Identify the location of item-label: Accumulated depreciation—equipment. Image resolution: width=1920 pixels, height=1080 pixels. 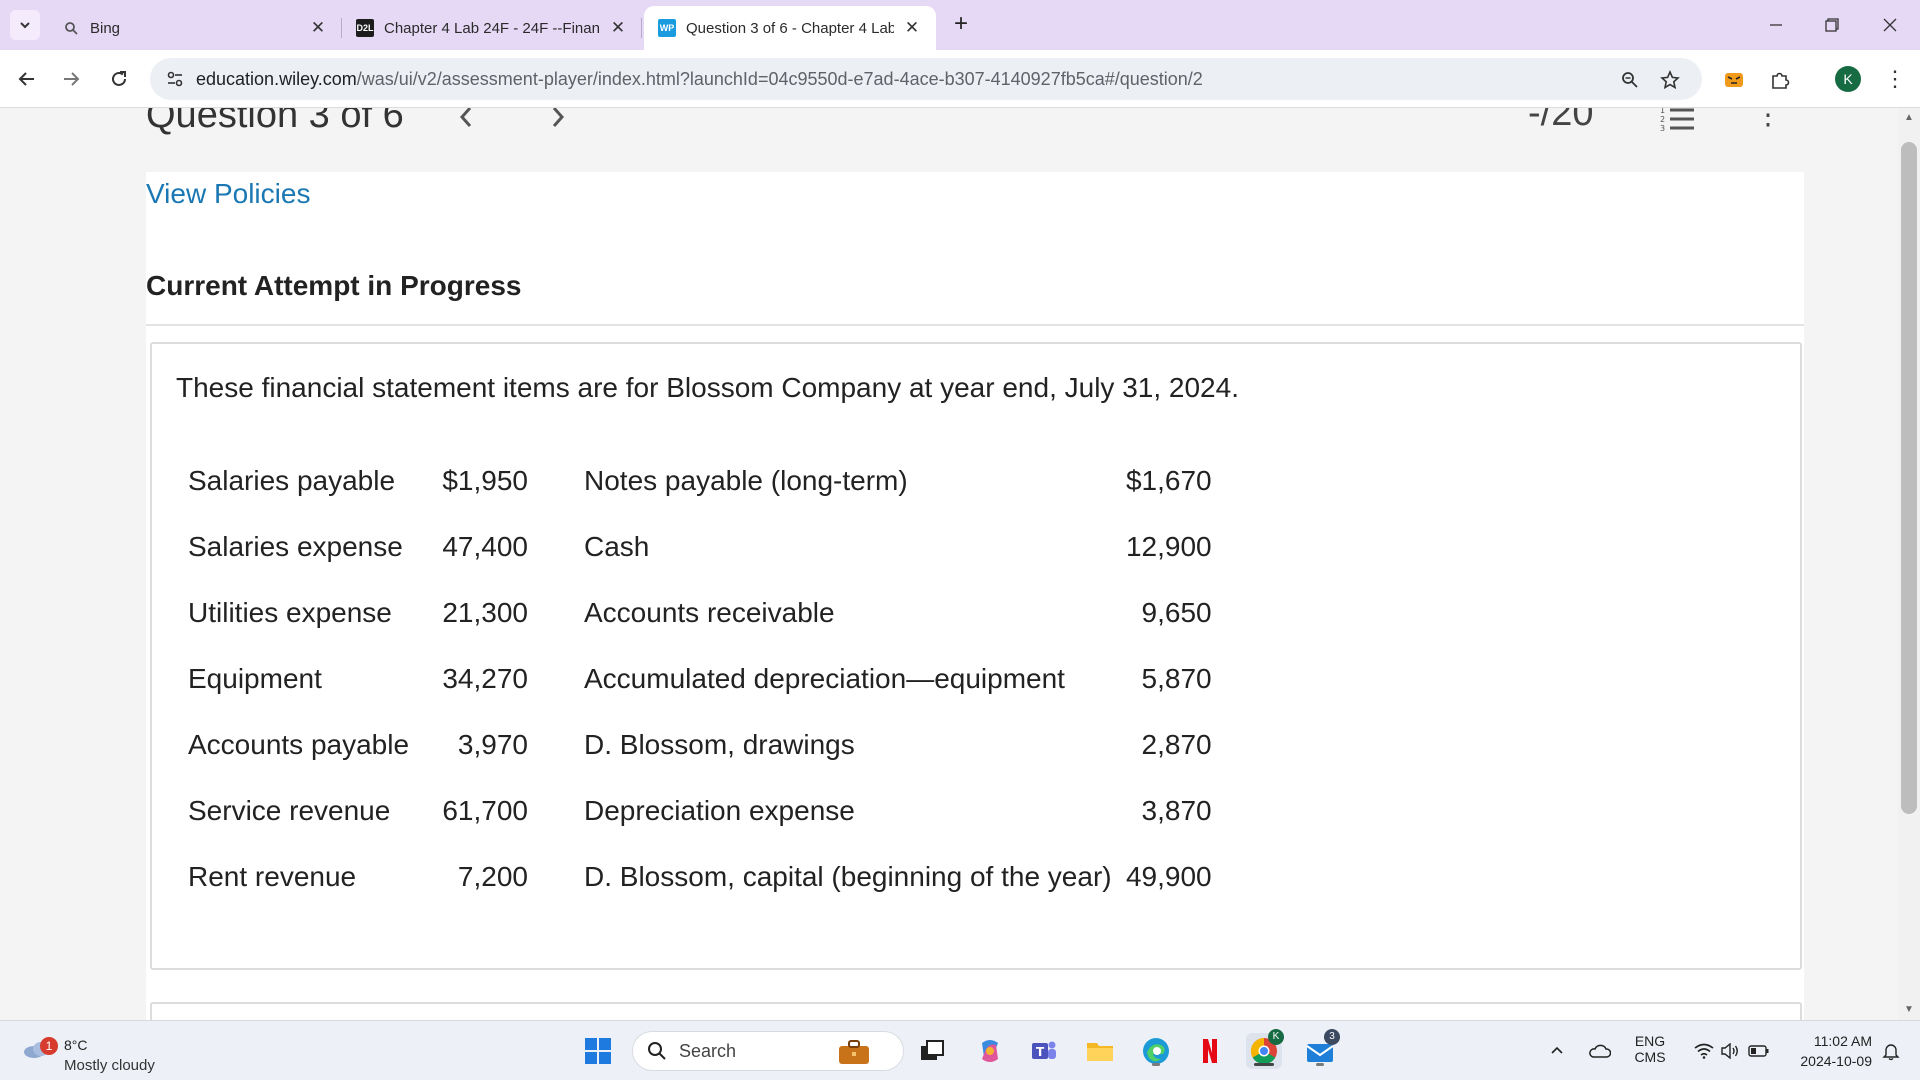
(824, 678).